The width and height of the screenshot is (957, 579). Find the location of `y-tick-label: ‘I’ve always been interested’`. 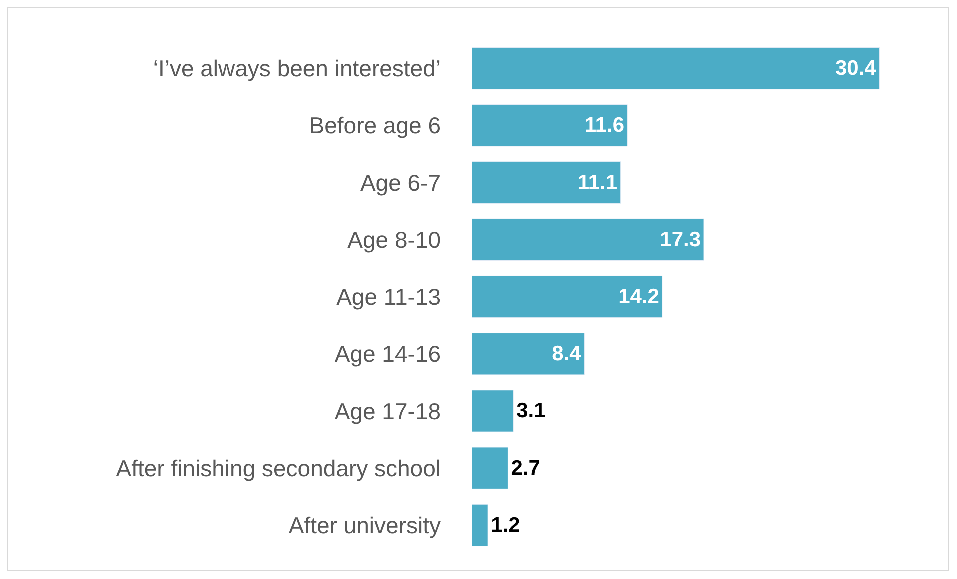

y-tick-label: ‘I’ve always been interested’ is located at coordinates (297, 69).